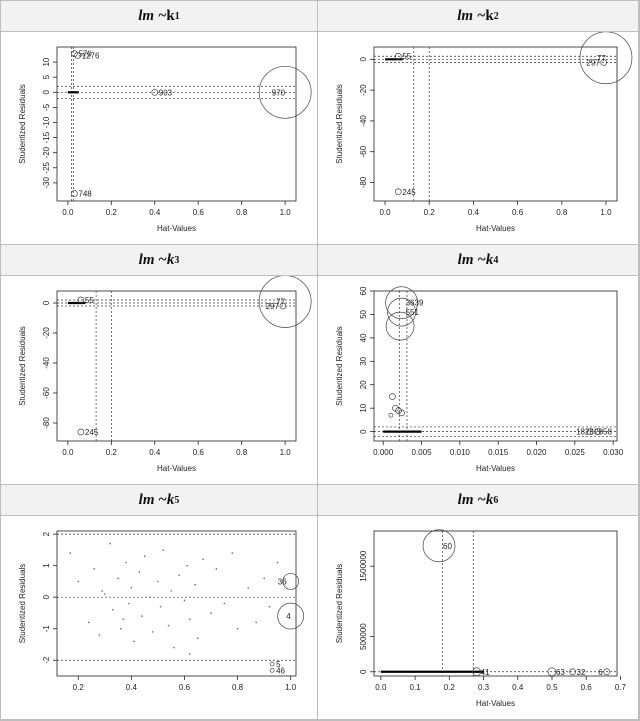  What do you see at coordinates (363, 636) in the screenshot?
I see `y-tick-label: 500000` at bounding box center [363, 636].